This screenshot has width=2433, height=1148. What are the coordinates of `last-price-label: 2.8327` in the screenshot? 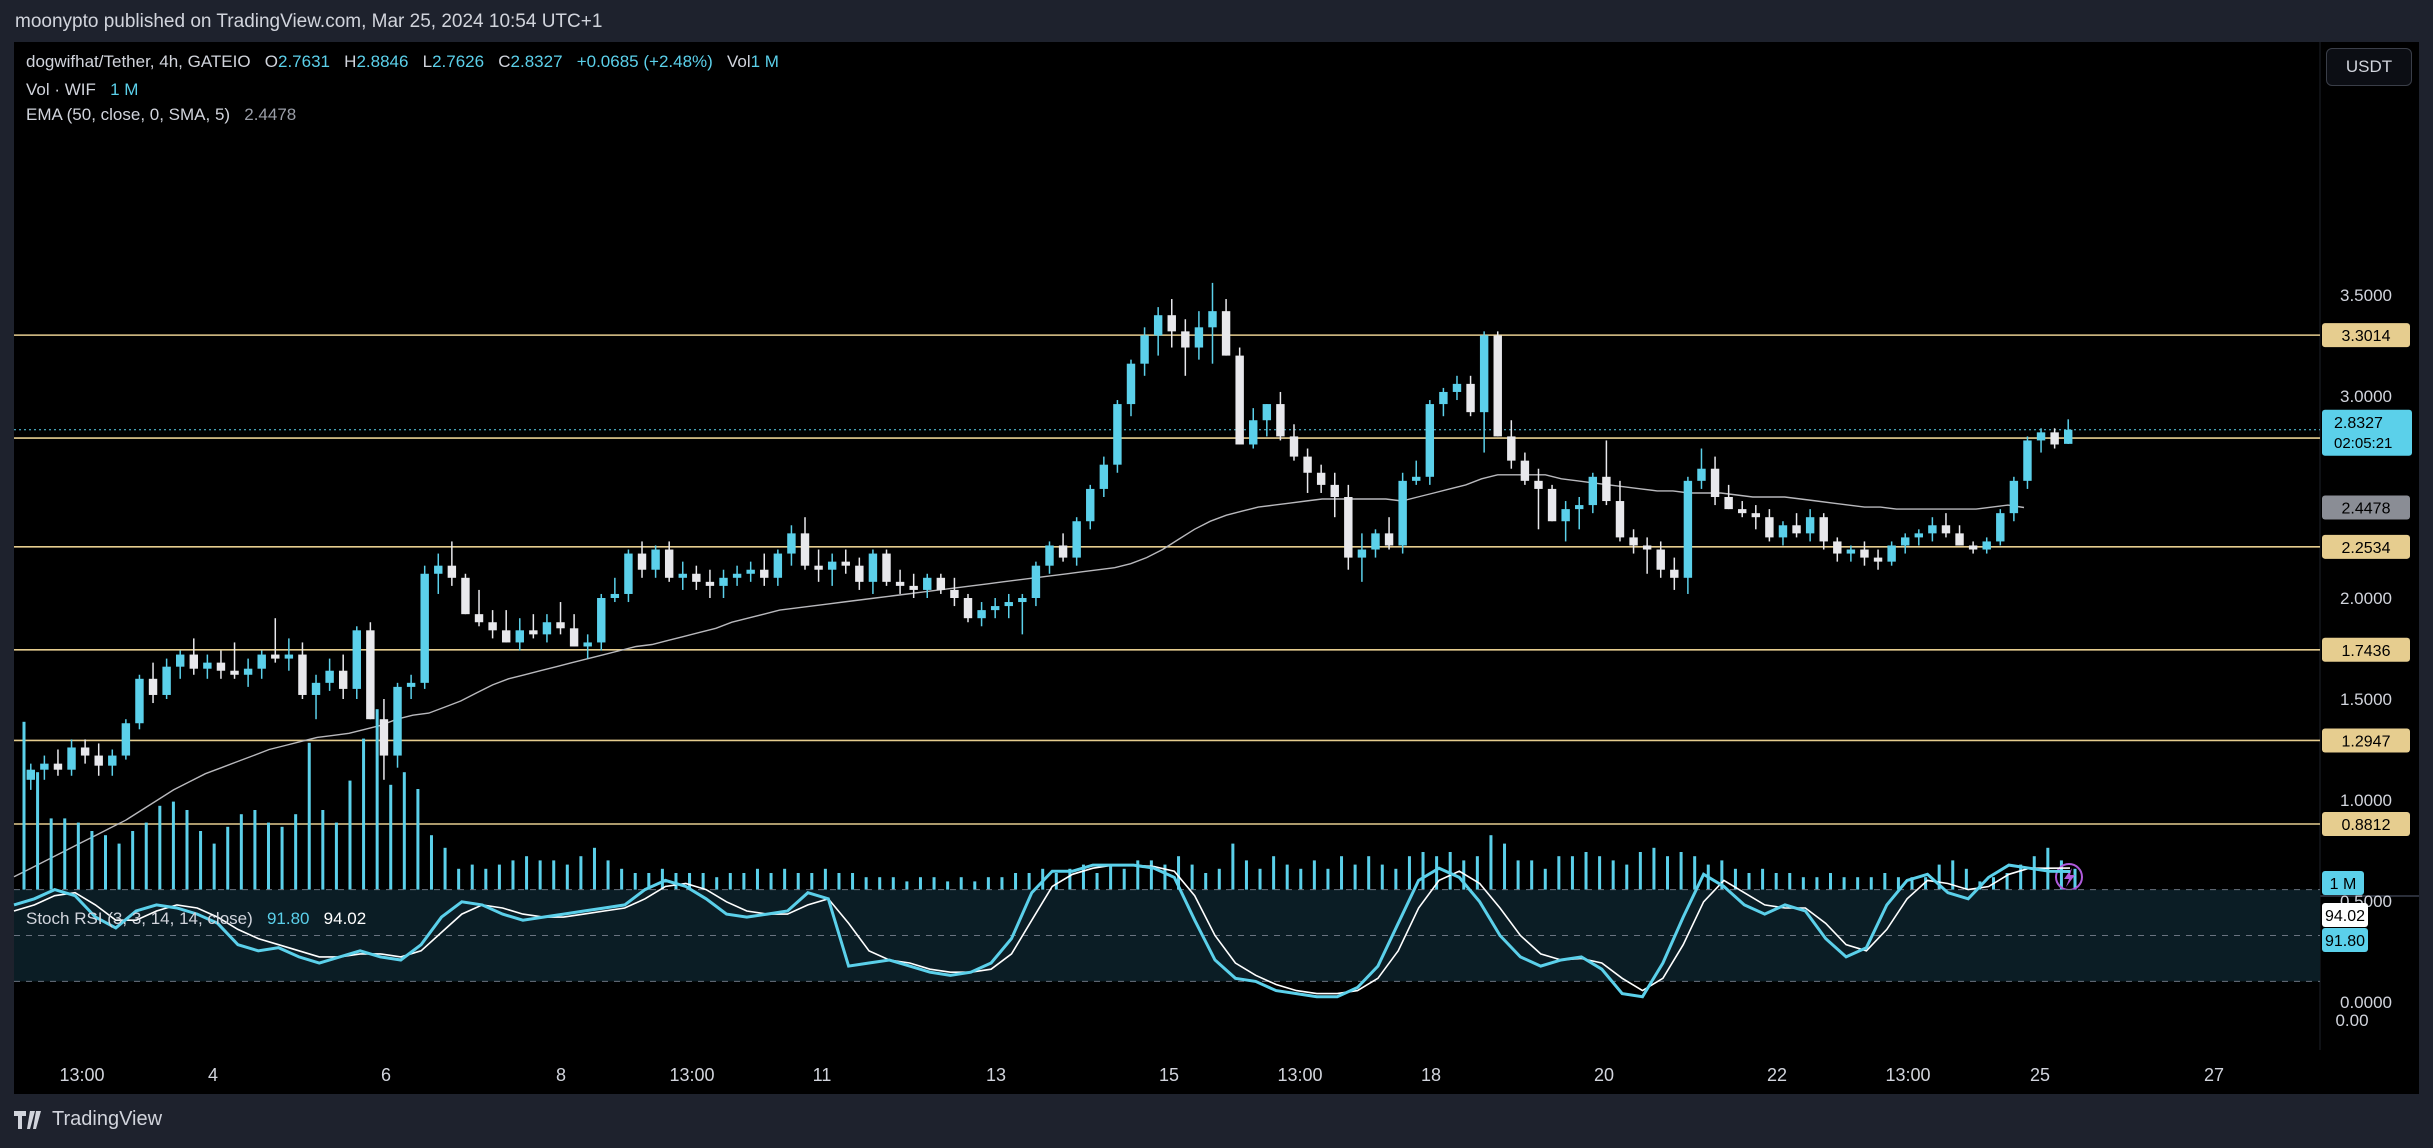 It's located at (2358, 423).